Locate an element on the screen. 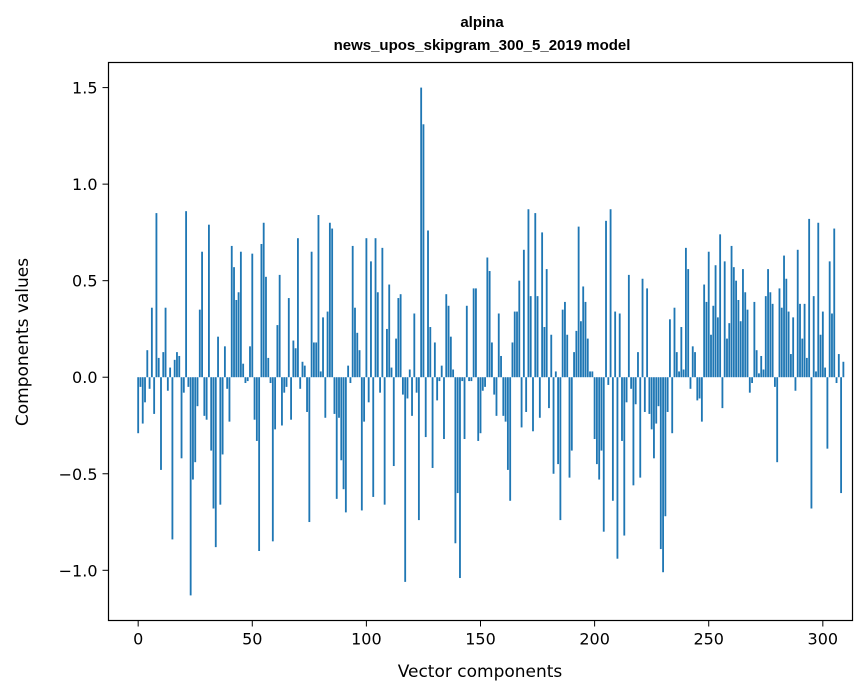 This screenshot has height=696, width=867. y-axis-label: Components values is located at coordinates (23, 342).